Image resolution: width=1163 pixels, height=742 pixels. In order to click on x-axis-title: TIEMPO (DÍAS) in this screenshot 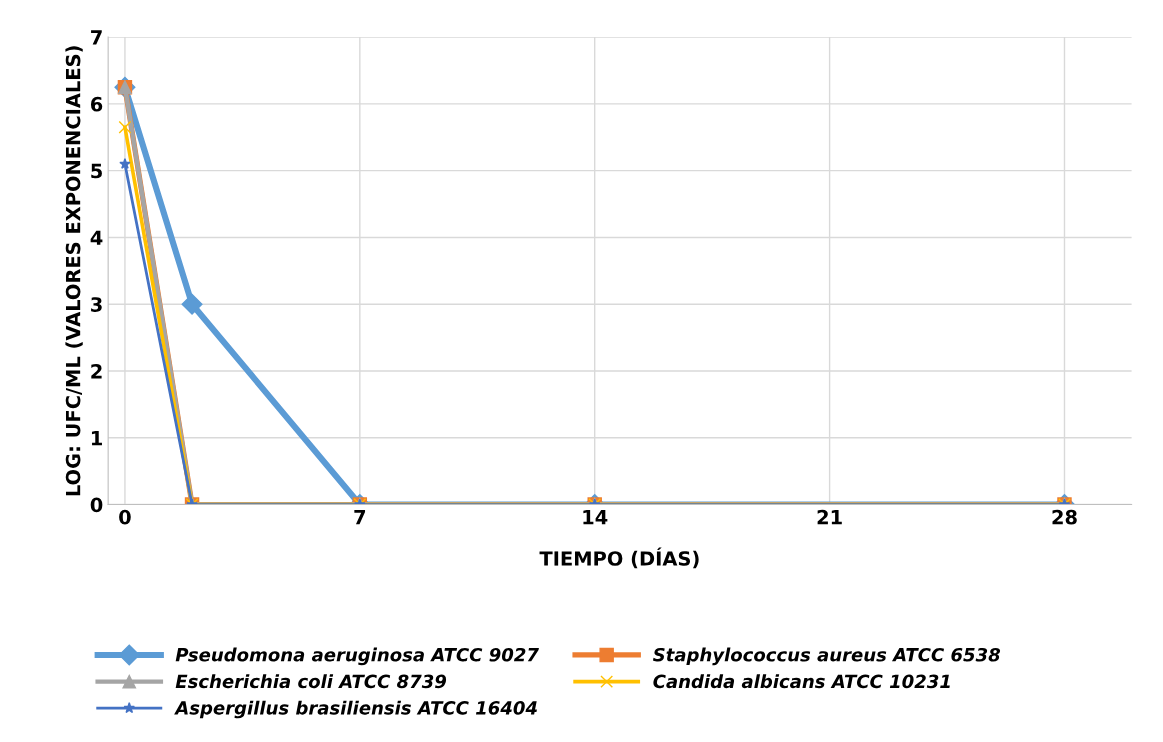, I will do `click(619, 558)`.